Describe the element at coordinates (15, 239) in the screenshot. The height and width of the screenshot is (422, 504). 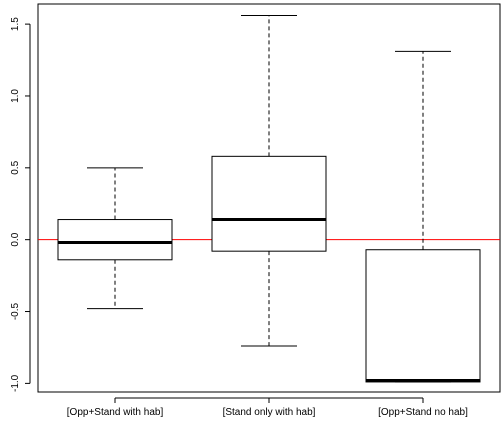
I see `y-tick-label: 0.0` at that location.